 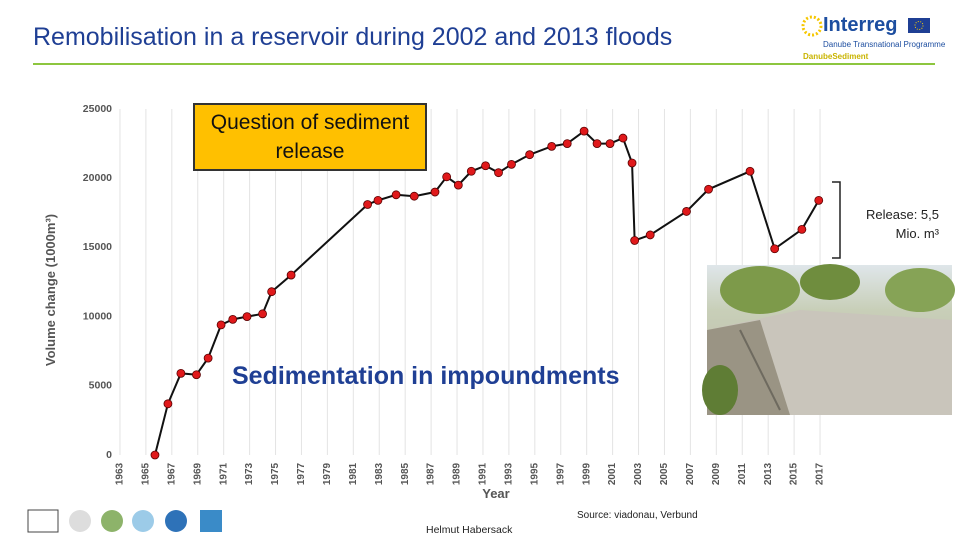 I want to click on x-tick-label: 2005, so click(x=664, y=473).